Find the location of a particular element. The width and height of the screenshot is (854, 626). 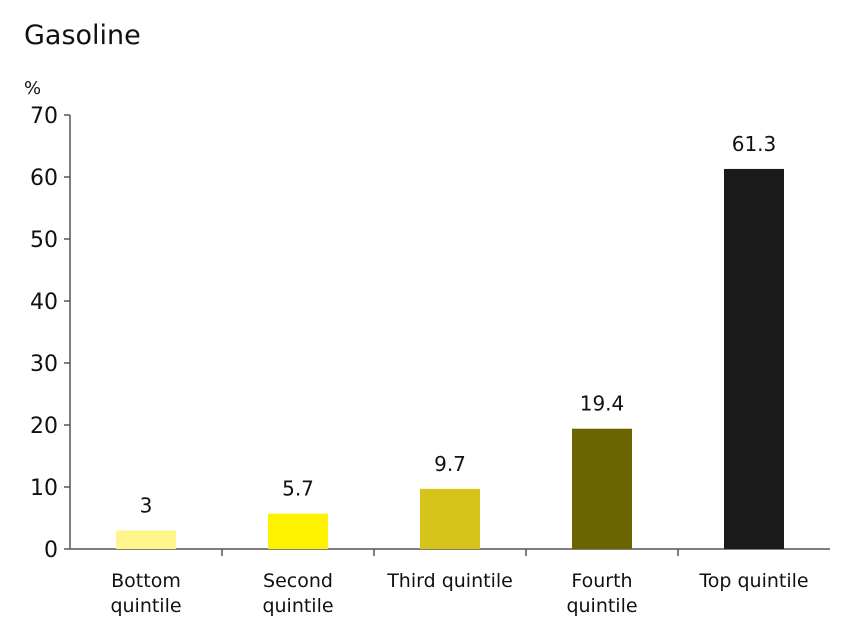

x-tick-label: Second is located at coordinates (298, 581).